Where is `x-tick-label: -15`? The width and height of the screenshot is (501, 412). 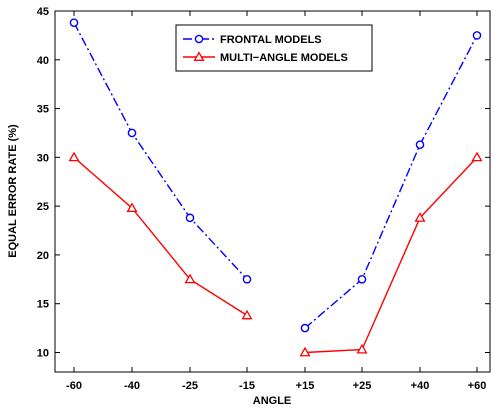
x-tick-label: -15 is located at coordinates (247, 386).